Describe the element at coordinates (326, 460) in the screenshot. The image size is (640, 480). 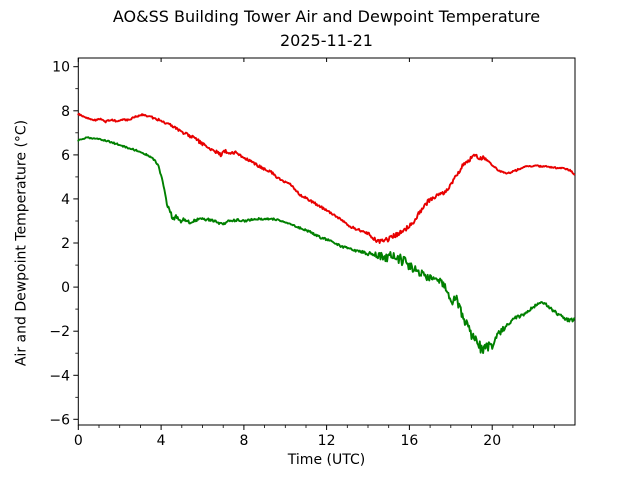
I see `x-axis-label: Time (UTC)` at that location.